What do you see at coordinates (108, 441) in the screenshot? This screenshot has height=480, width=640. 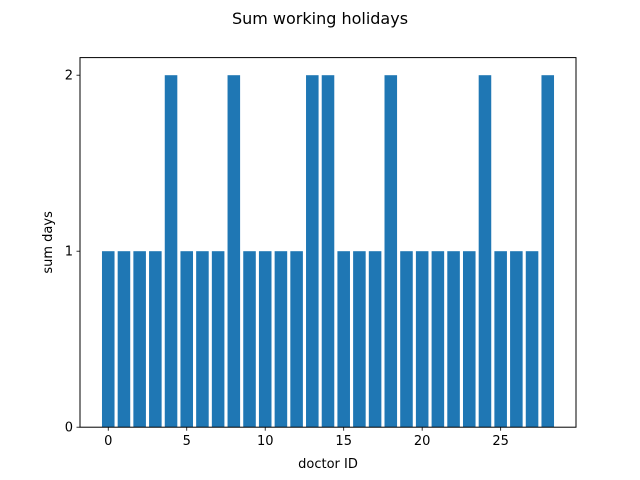 I see `x-tick-label: 0` at bounding box center [108, 441].